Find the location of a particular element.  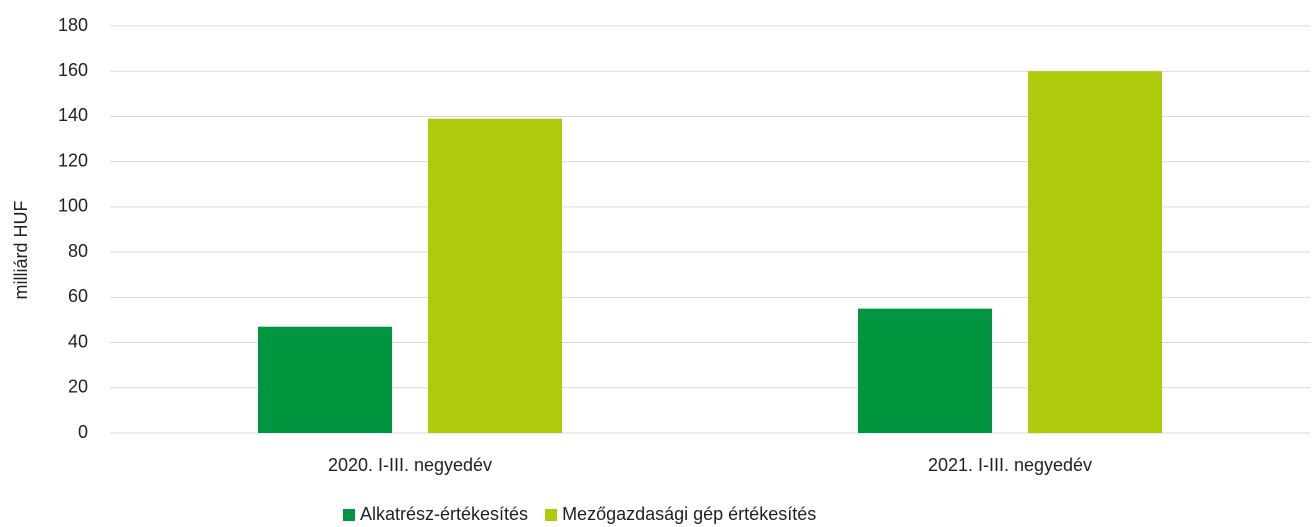

y-tick-label: 80 is located at coordinates (78, 251).